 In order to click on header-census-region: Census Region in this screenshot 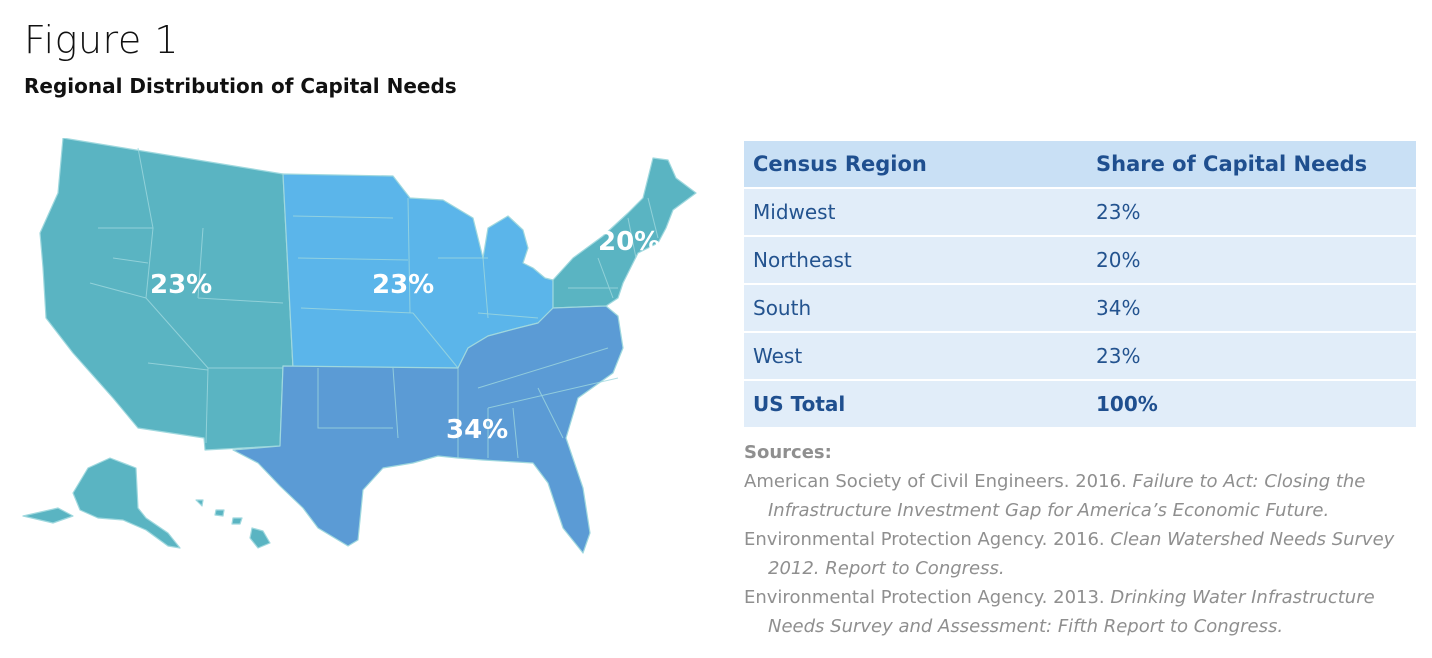, I will do `click(915, 164)`.